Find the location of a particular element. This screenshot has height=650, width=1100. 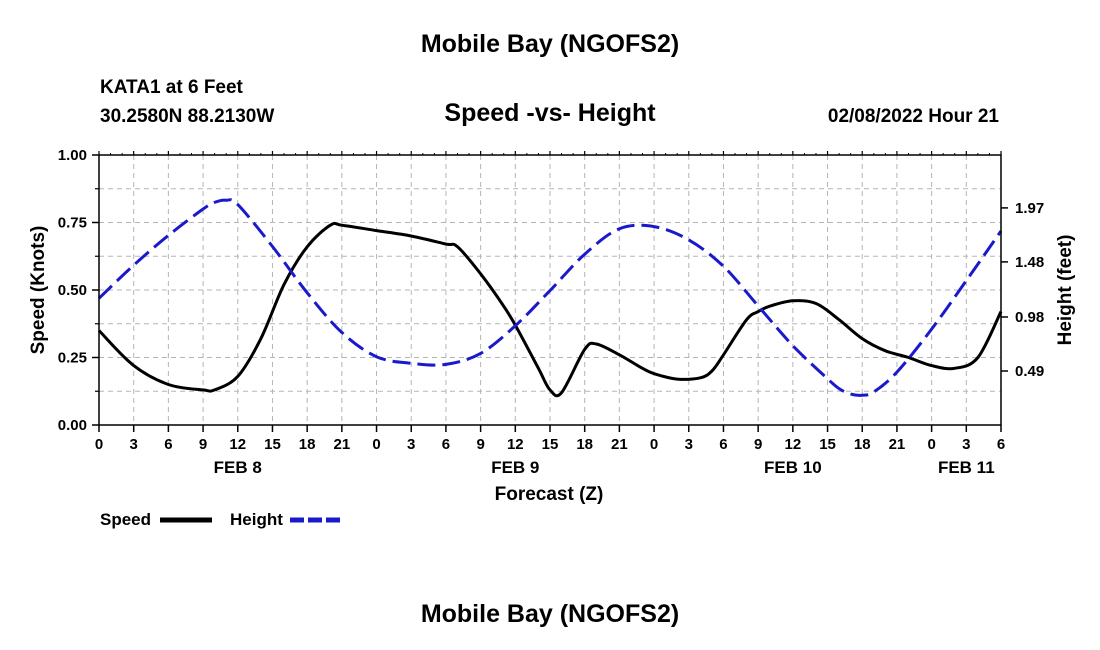

station-name: KATA1 at 6 Feet is located at coordinates (171, 87).